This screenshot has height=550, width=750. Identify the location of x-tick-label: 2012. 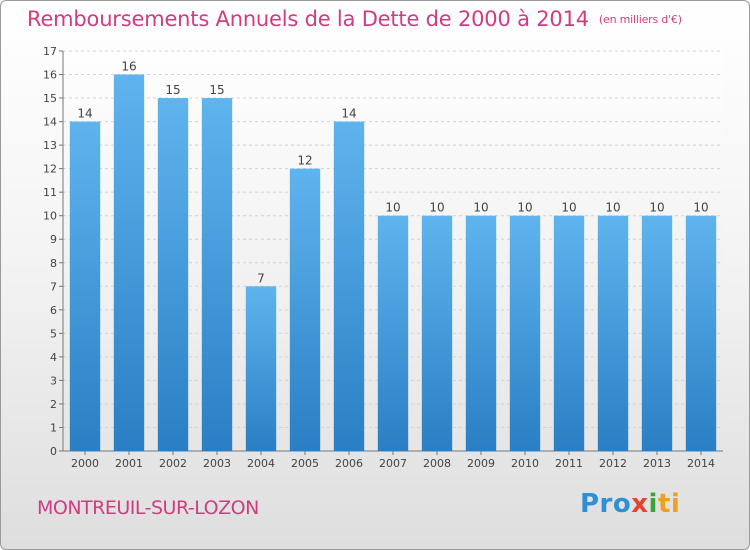
(613, 463).